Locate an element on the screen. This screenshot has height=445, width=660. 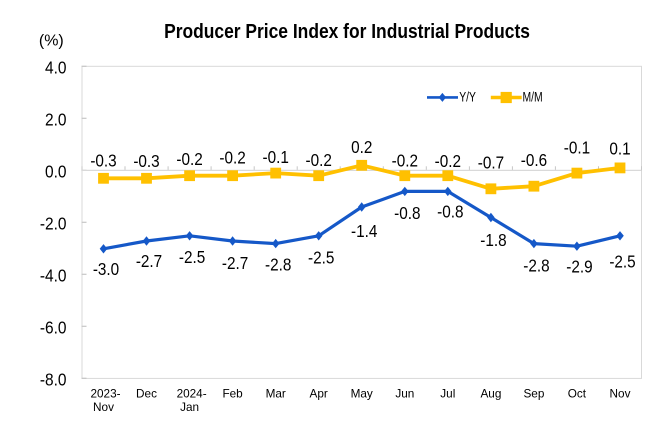
svg-text: 0.1 is located at coordinates (619, 149).